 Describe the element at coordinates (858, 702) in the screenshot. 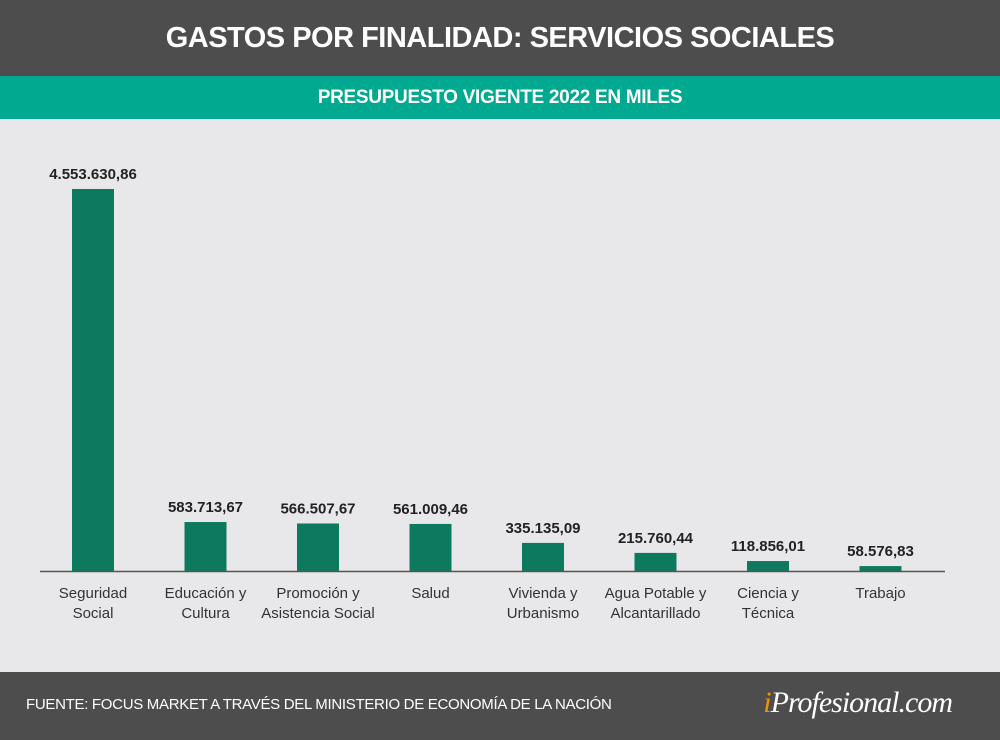

I see `iprofesional-logo: iProfesional.com` at that location.